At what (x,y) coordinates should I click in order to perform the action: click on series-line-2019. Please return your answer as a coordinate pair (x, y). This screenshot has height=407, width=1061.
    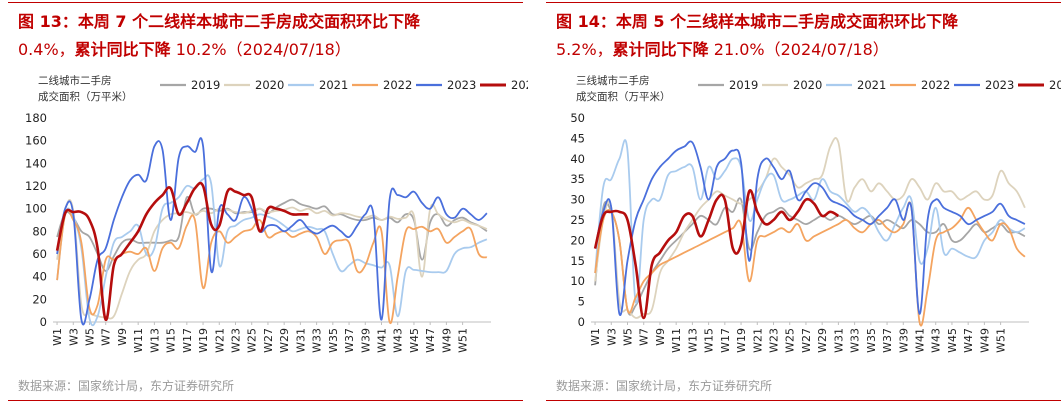
    Looking at the image, I should click on (810, 256).